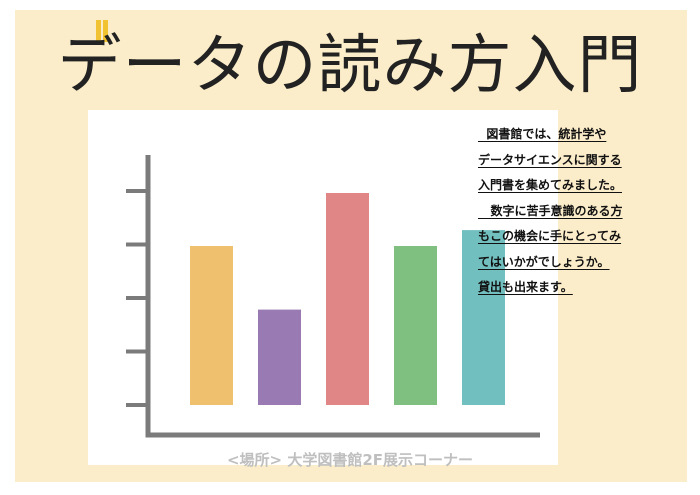 This screenshot has width=700, height=495. Describe the element at coordinates (550, 159) in the screenshot. I see `notice-line: データサイエンスに関する` at that location.